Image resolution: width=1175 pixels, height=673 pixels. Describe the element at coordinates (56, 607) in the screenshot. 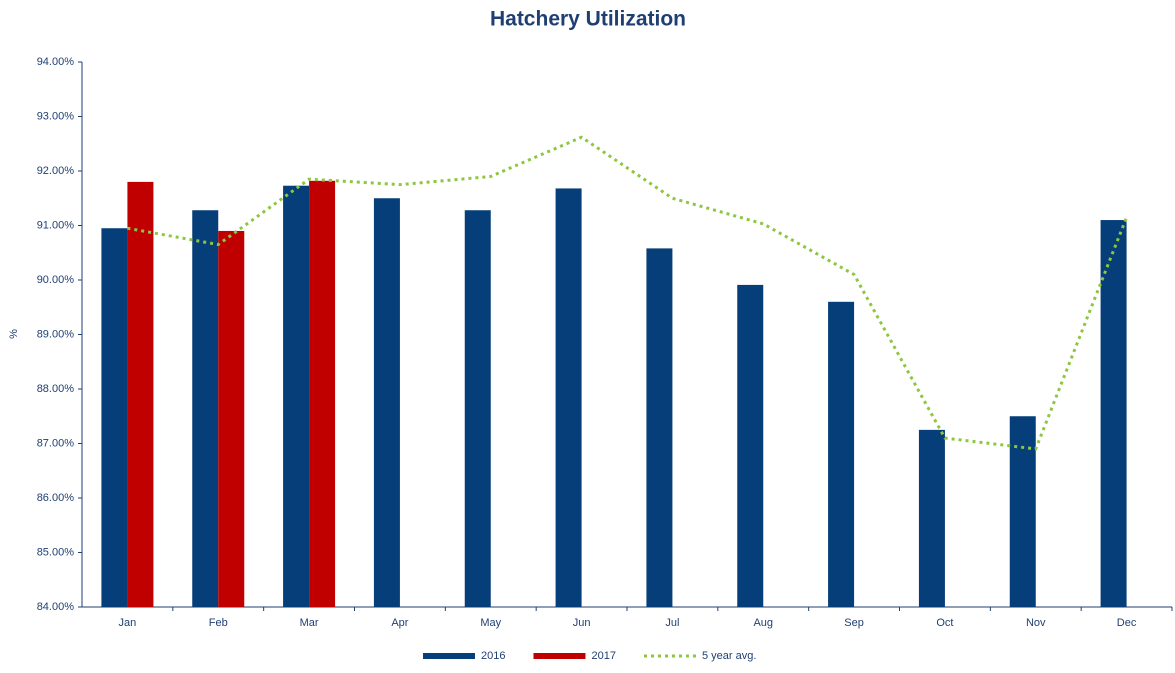

I see `y-tick-label: 84.00%` at that location.